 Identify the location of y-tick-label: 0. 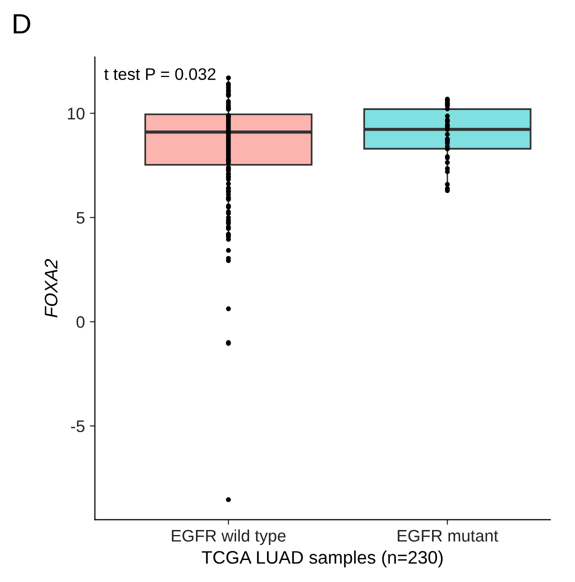
(80, 322).